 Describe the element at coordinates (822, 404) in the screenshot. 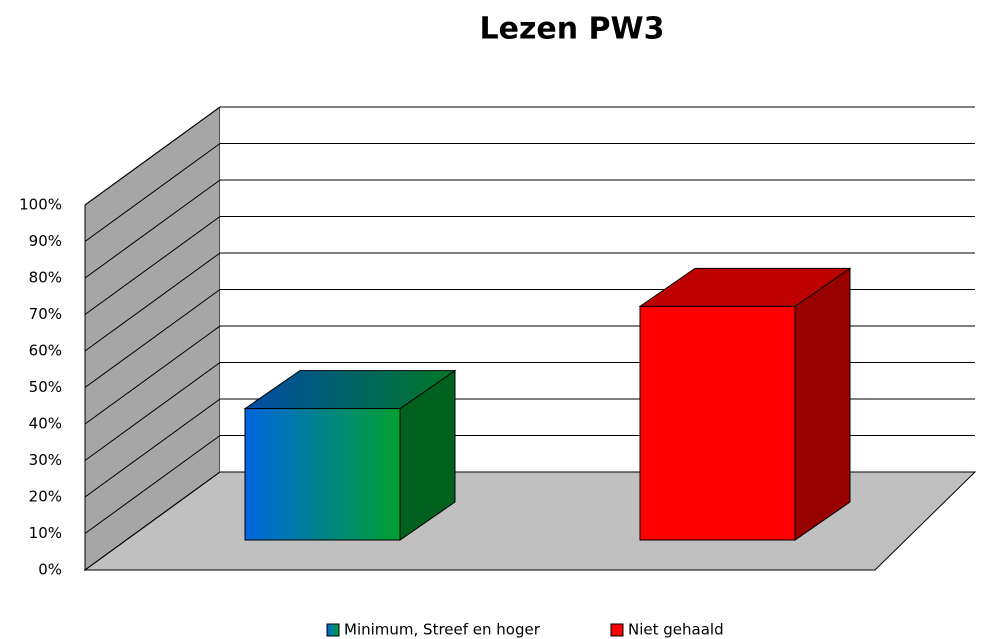

I see `bar-side` at that location.